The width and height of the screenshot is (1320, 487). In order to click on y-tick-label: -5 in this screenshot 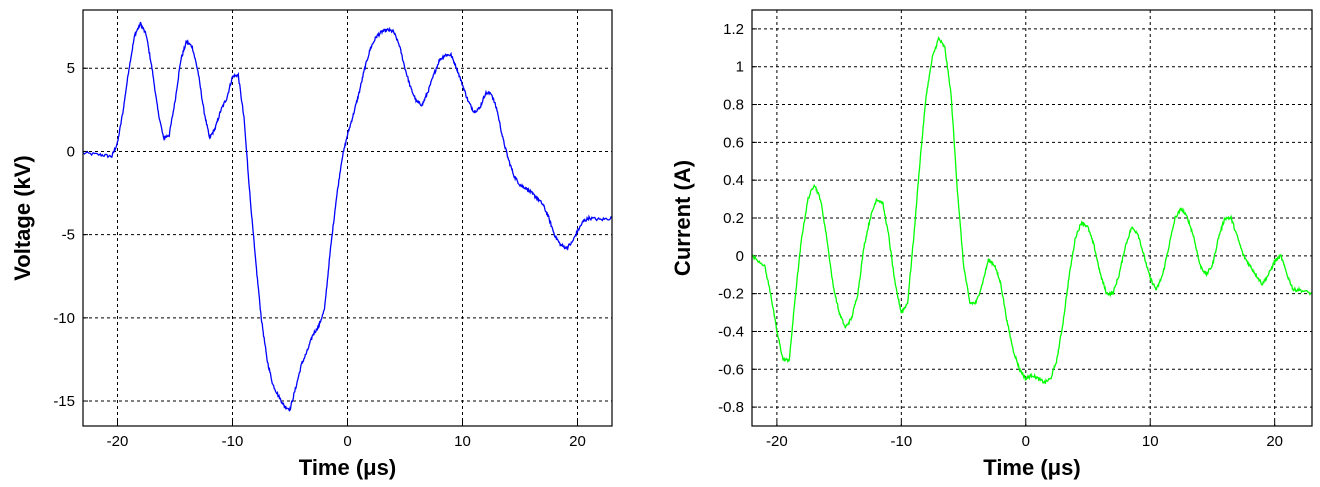, I will do `click(68, 235)`.